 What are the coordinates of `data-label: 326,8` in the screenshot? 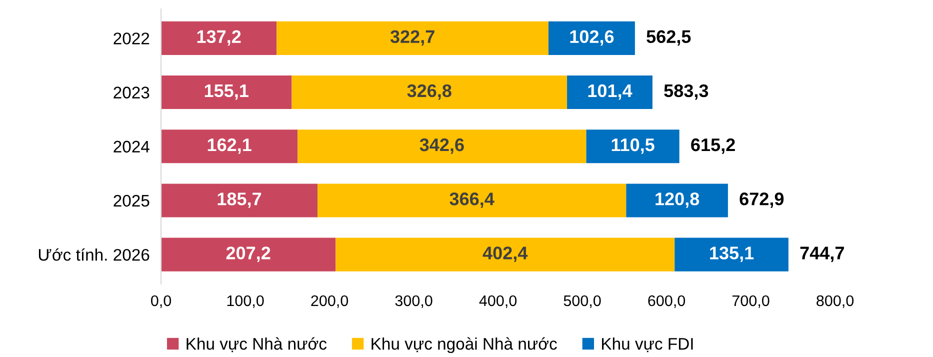 It's located at (429, 92).